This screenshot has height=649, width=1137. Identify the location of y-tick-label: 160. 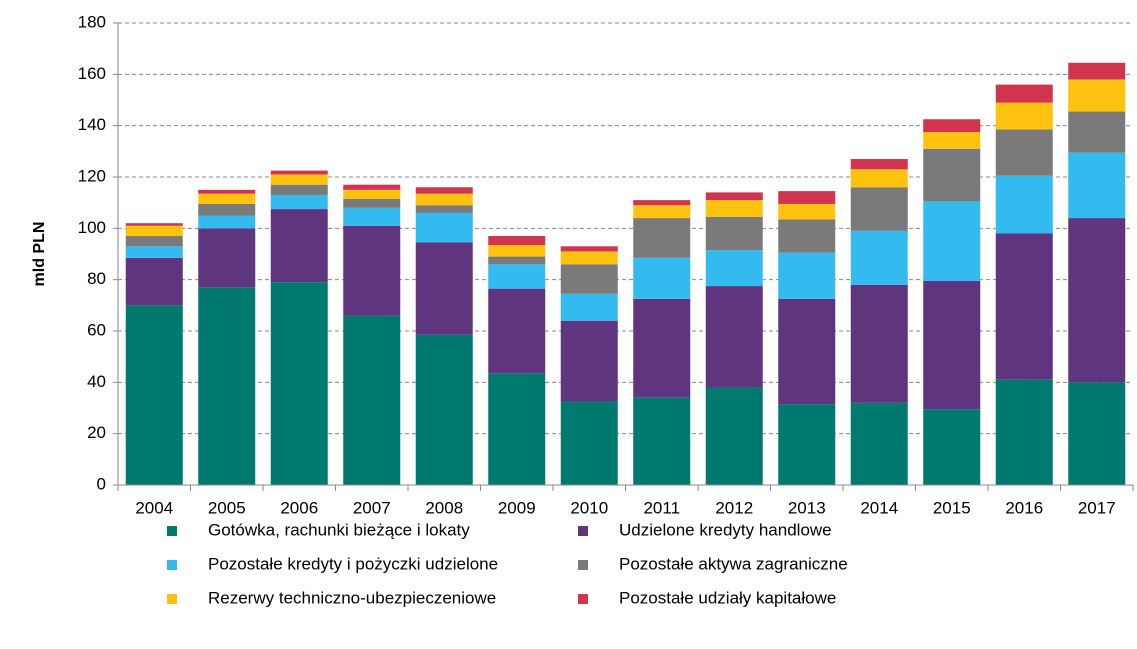
(92, 73).